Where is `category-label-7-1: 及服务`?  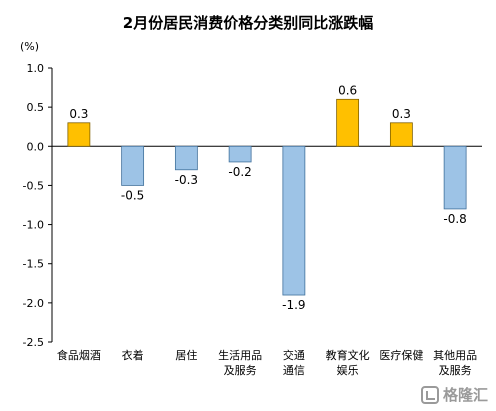 category-label-7-1: 及服务 is located at coordinates (455, 370).